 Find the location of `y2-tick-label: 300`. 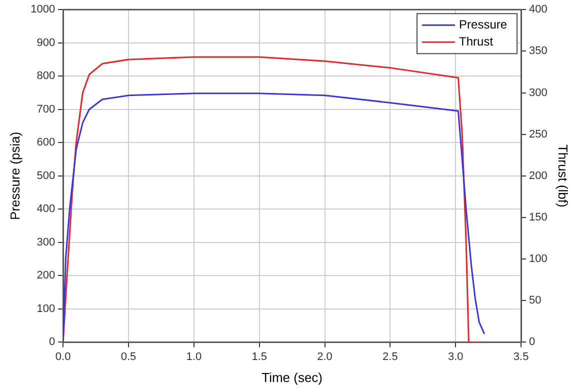

y2-tick-label: 300 is located at coordinates (538, 92).